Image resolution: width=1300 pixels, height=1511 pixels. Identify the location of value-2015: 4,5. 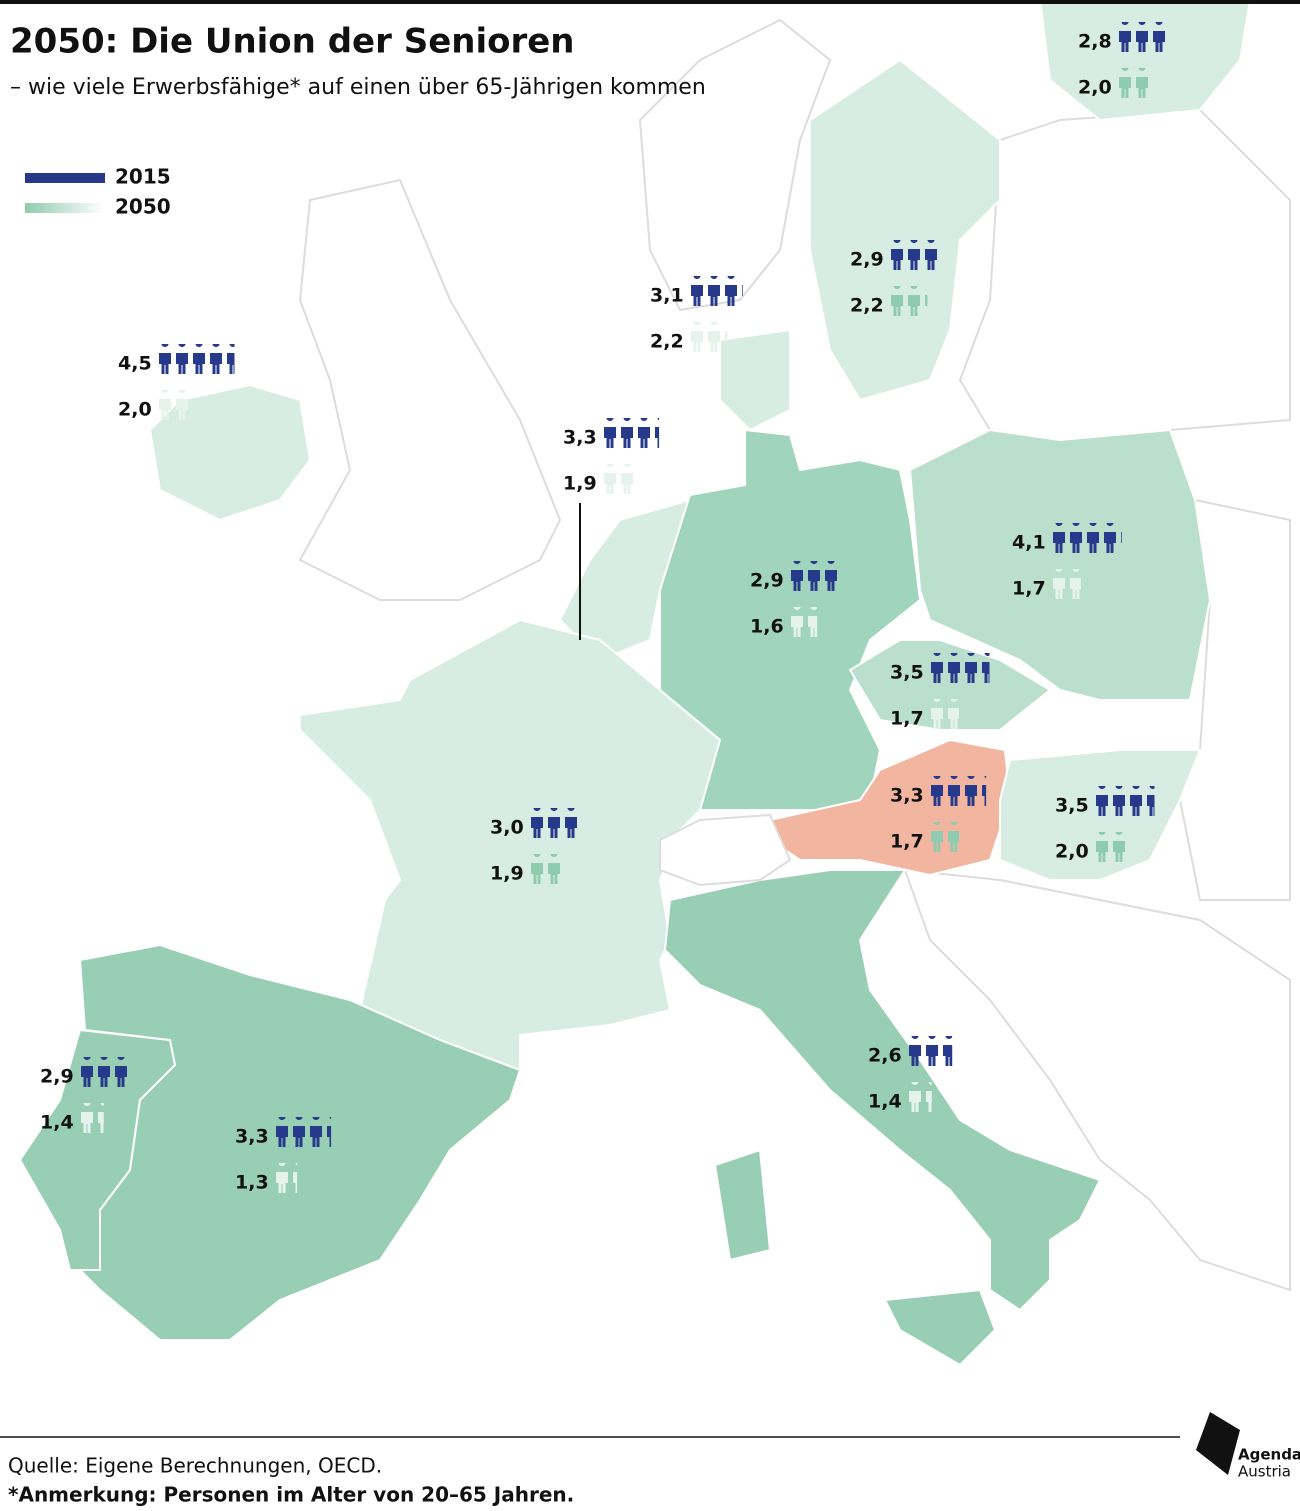
(135, 364).